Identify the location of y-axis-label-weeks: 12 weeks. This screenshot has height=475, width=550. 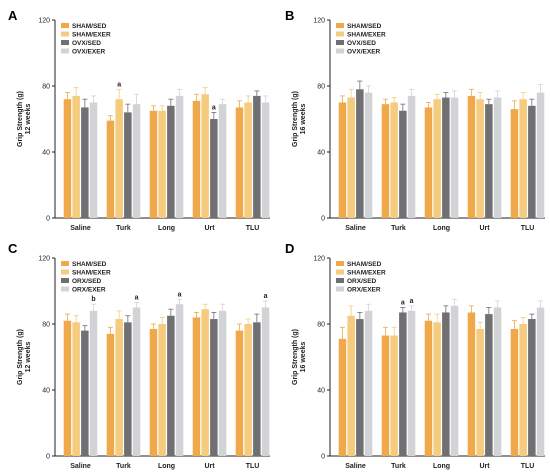
(28, 119).